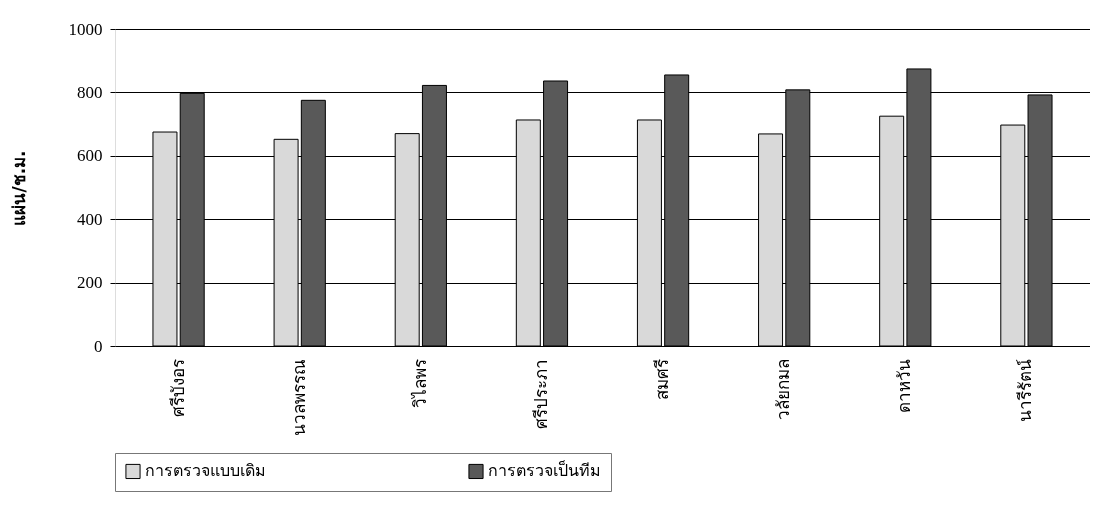 The image size is (1115, 528). Describe the element at coordinates (90, 92) in the screenshot. I see `y-tick-label: 800` at that location.